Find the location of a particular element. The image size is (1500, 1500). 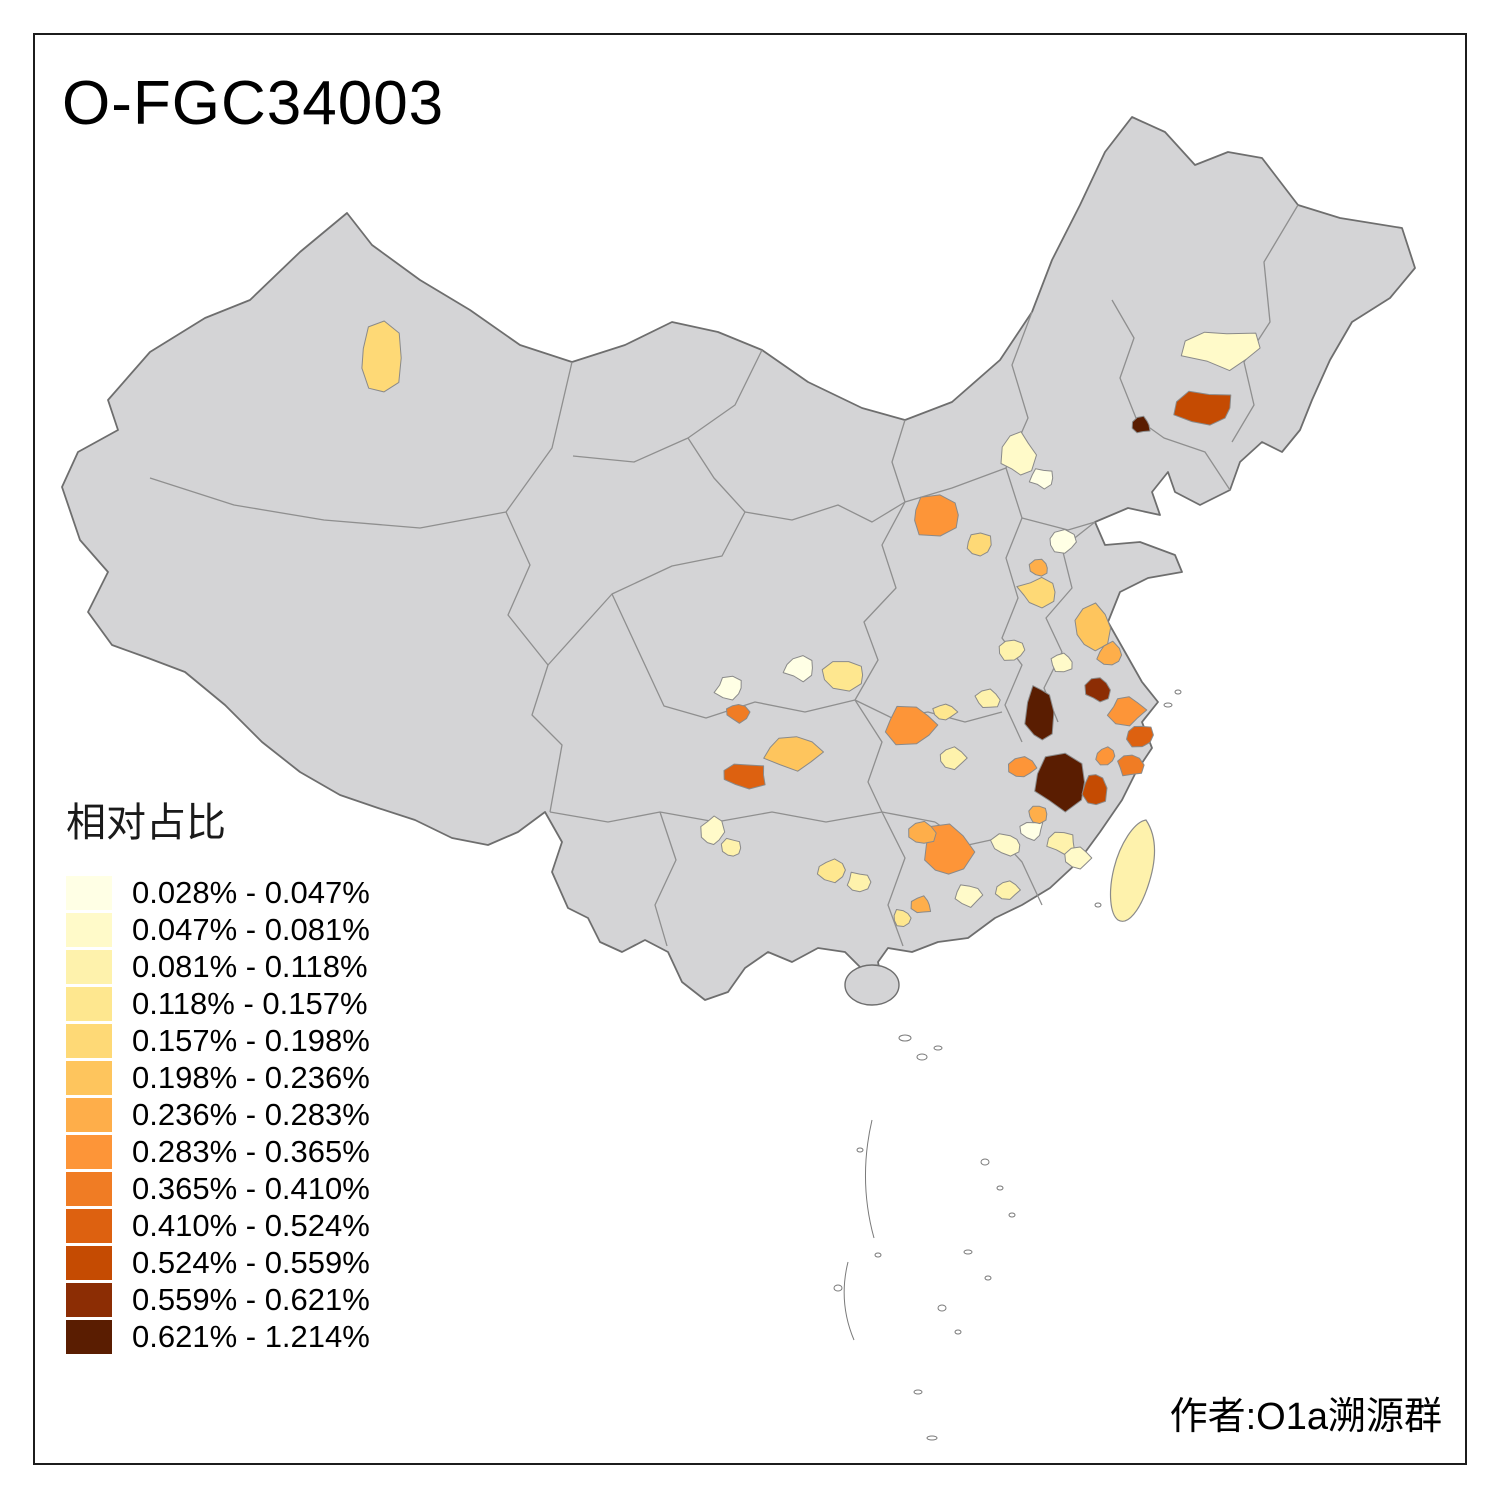

attribution-text: 作者:O1a溯源群 is located at coordinates (1305, 1417).